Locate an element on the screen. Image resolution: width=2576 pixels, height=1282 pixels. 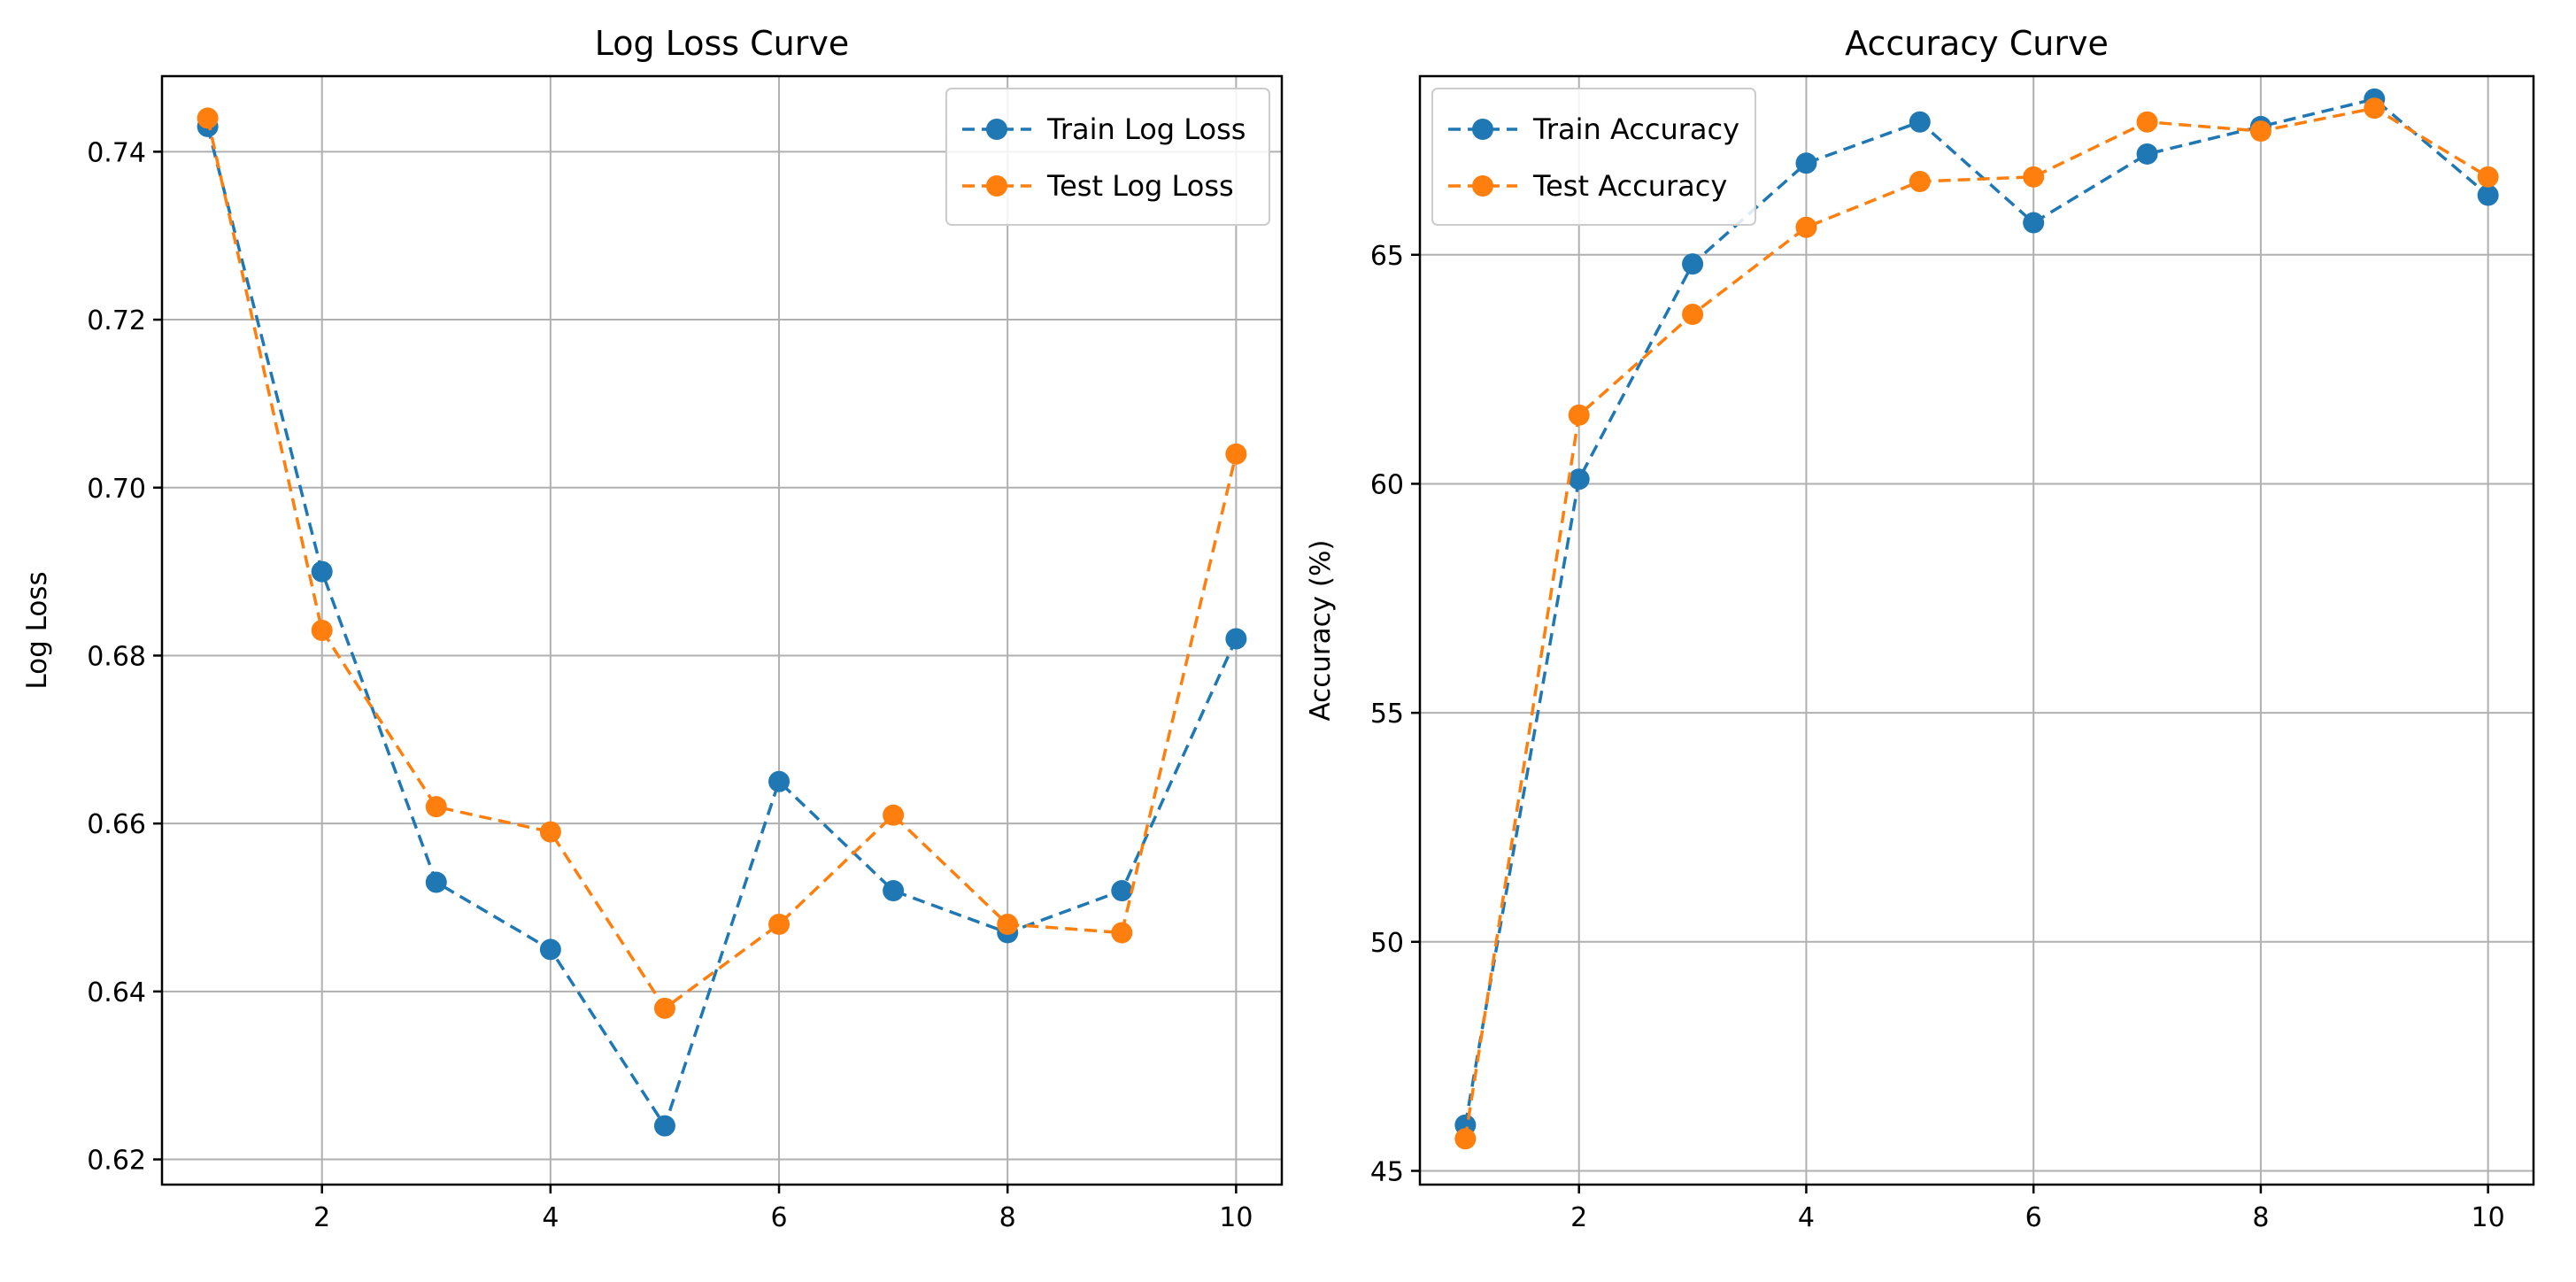
legend-label-train: Train Log Loss is located at coordinates (1146, 129).